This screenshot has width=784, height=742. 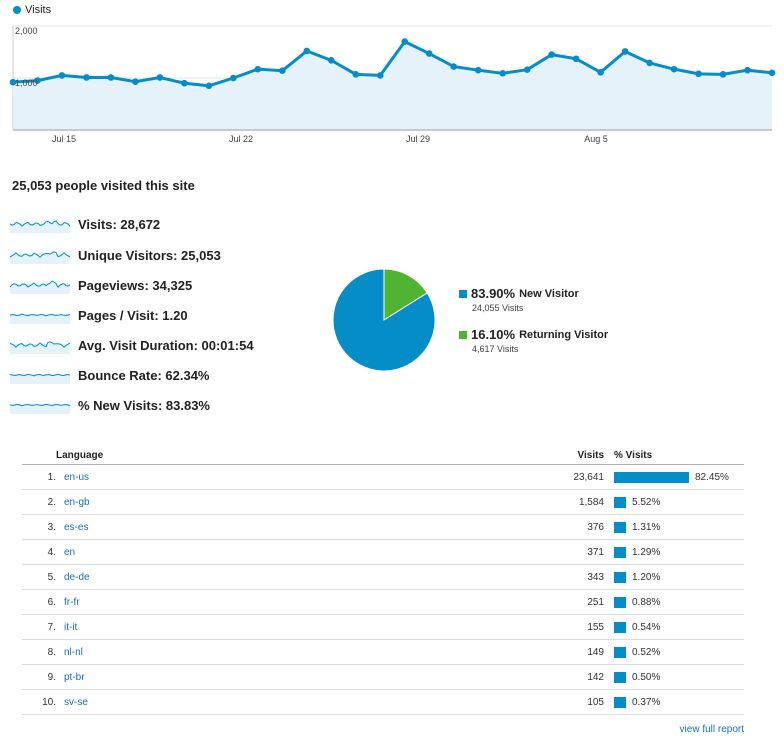 I want to click on table-row: 9. pt-br 142 0.50%, so click(x=383, y=677).